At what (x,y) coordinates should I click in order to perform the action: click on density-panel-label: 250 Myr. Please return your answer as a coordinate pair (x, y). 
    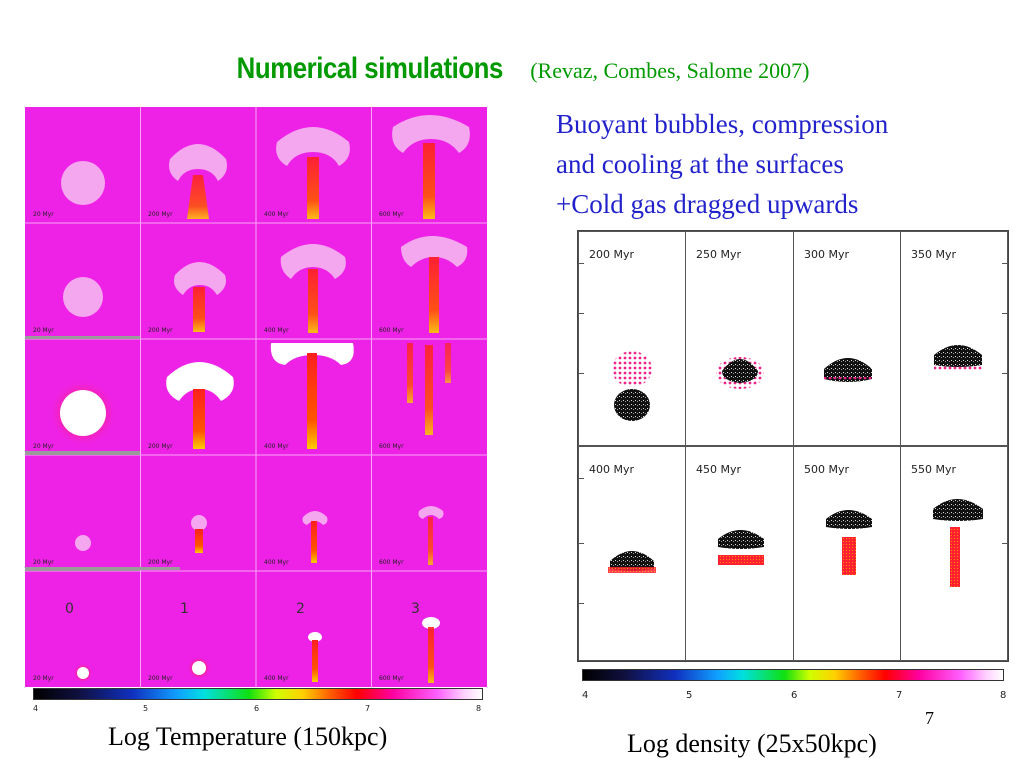
    Looking at the image, I should click on (719, 254).